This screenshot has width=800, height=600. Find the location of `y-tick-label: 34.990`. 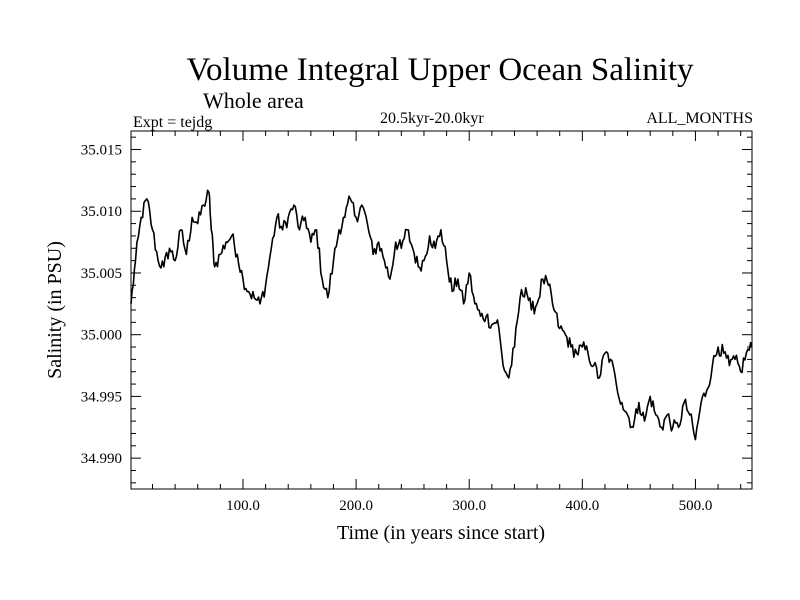

y-tick-label: 34.990 is located at coordinates (101, 459).